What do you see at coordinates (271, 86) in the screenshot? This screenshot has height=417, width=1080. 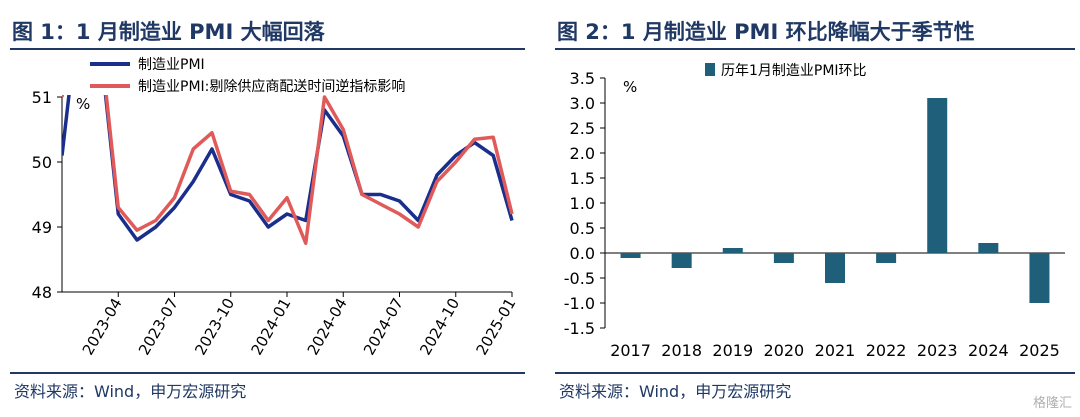 I see `left-legend-label-2: 制造业PMI:剔除供应商配送时间逆指标影响` at bounding box center [271, 86].